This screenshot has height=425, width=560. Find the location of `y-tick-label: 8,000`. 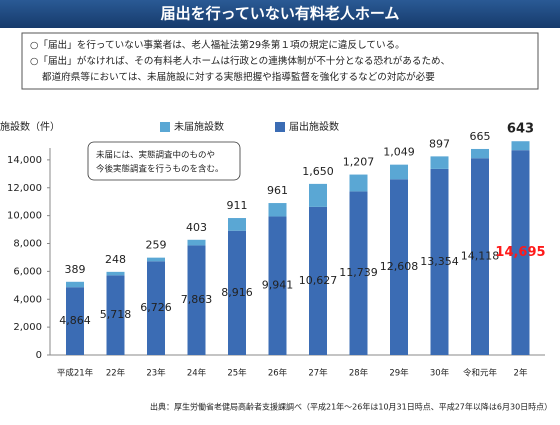

y-tick-label: 8,000 is located at coordinates (27, 244).